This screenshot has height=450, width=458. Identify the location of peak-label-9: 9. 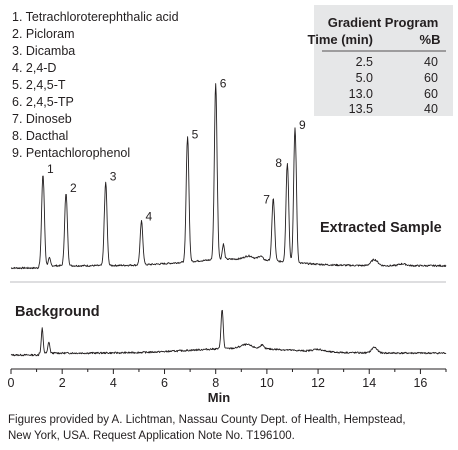
(302, 125).